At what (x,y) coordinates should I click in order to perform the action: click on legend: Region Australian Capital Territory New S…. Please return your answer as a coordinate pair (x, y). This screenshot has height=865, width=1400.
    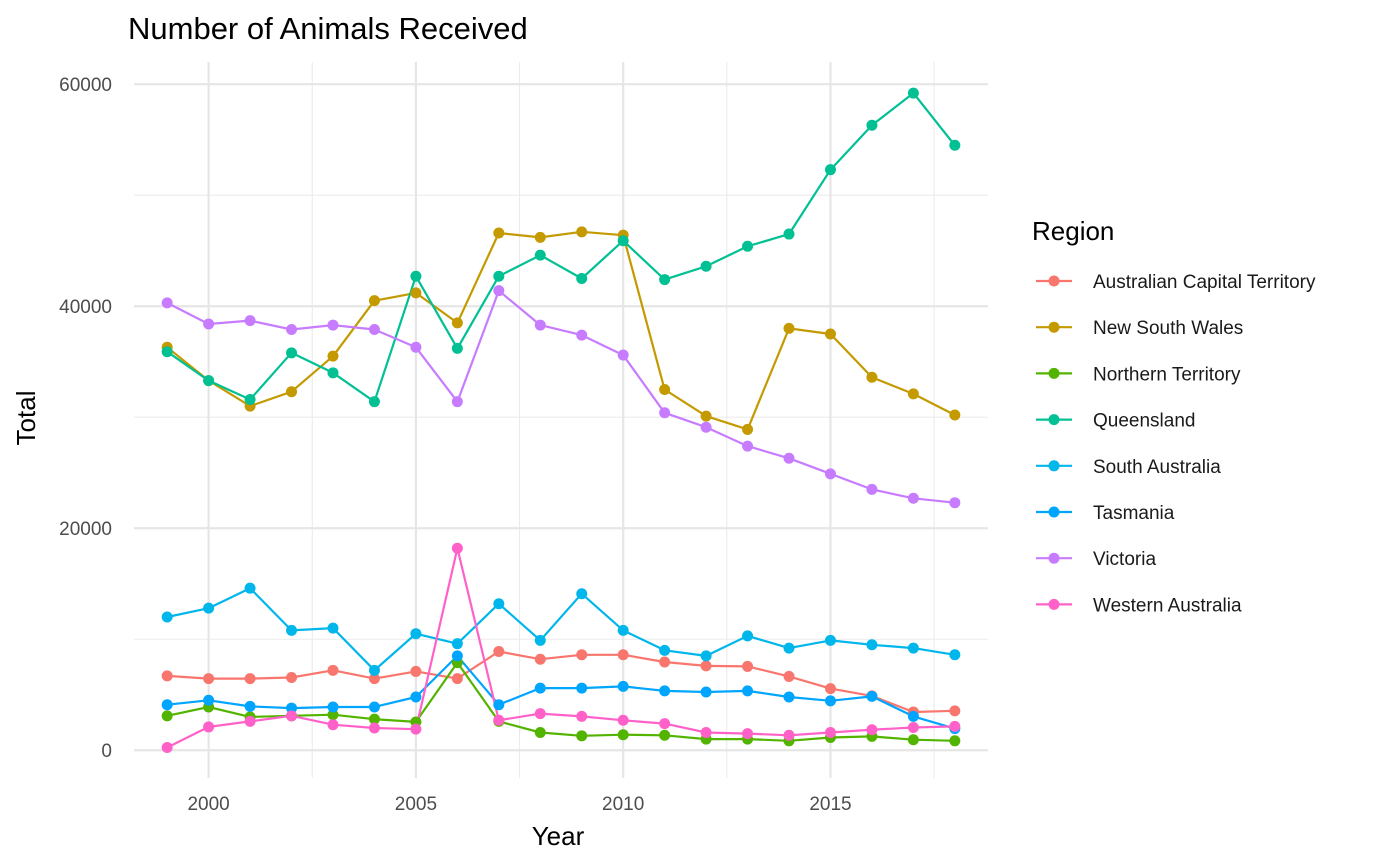
    Looking at the image, I should click on (1174, 416).